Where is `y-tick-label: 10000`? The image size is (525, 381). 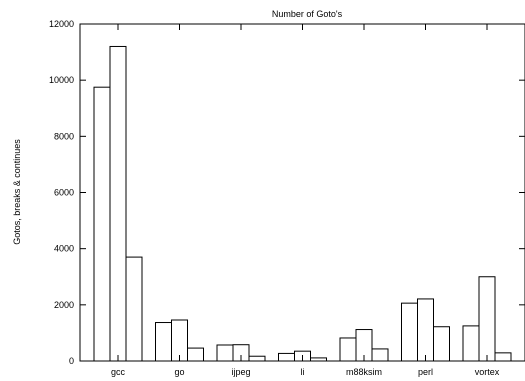
y-tick-label: 10000 is located at coordinates (61, 80).